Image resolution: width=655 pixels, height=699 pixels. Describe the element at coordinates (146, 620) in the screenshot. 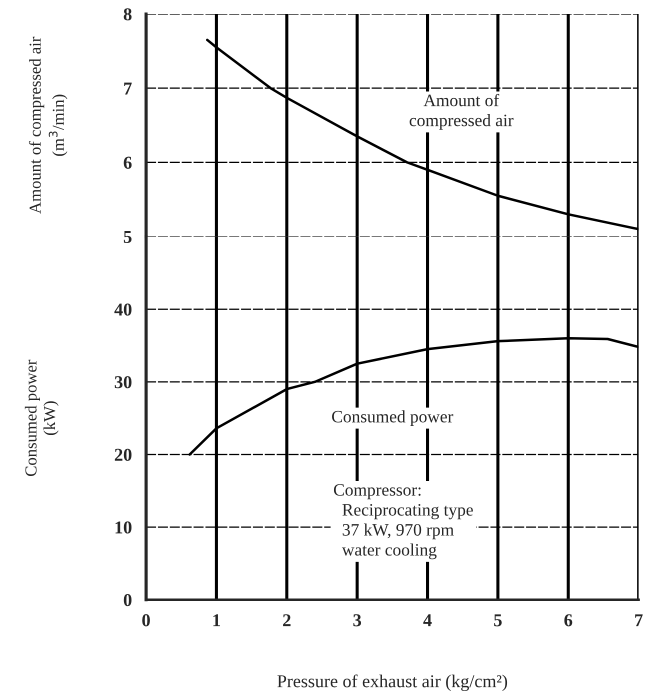

I see `x-tick-label: 0` at that location.